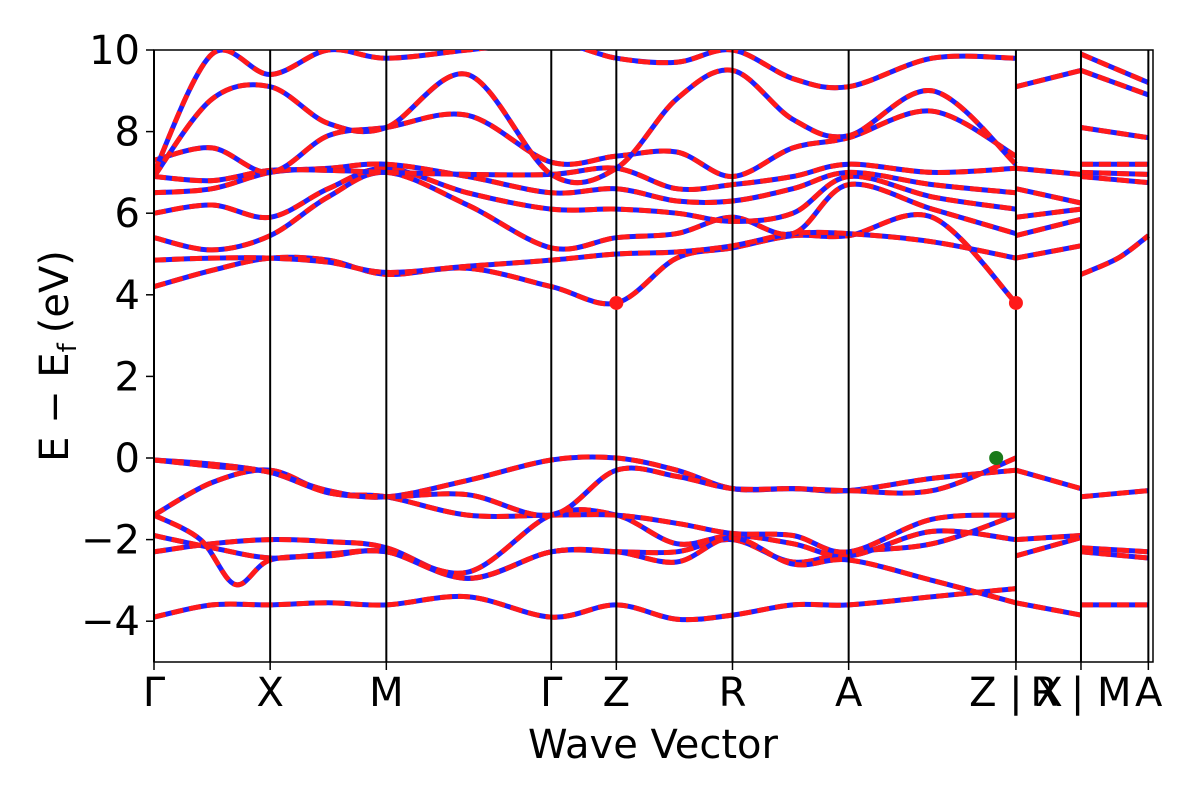  What do you see at coordinates (127, 459) in the screenshot?
I see `y-tick-label: 0` at bounding box center [127, 459].